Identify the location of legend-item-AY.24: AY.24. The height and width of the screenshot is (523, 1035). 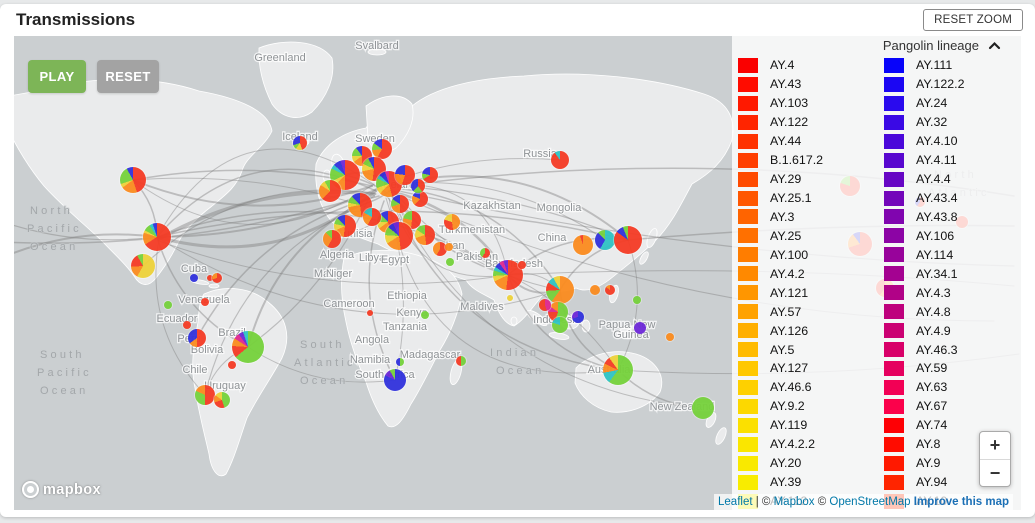
(952, 103).